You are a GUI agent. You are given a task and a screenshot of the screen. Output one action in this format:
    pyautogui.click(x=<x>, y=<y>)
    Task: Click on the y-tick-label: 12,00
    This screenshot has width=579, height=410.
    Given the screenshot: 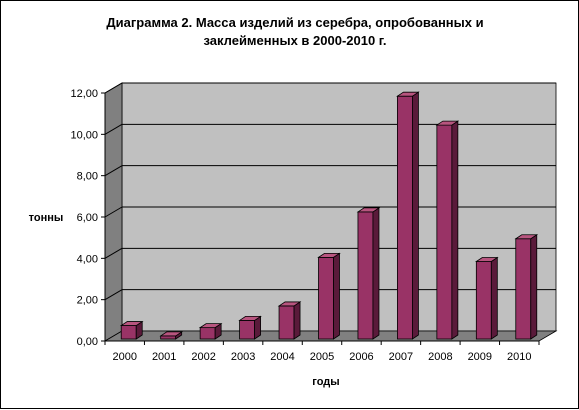 What is the action you would take?
    pyautogui.click(x=84, y=94)
    